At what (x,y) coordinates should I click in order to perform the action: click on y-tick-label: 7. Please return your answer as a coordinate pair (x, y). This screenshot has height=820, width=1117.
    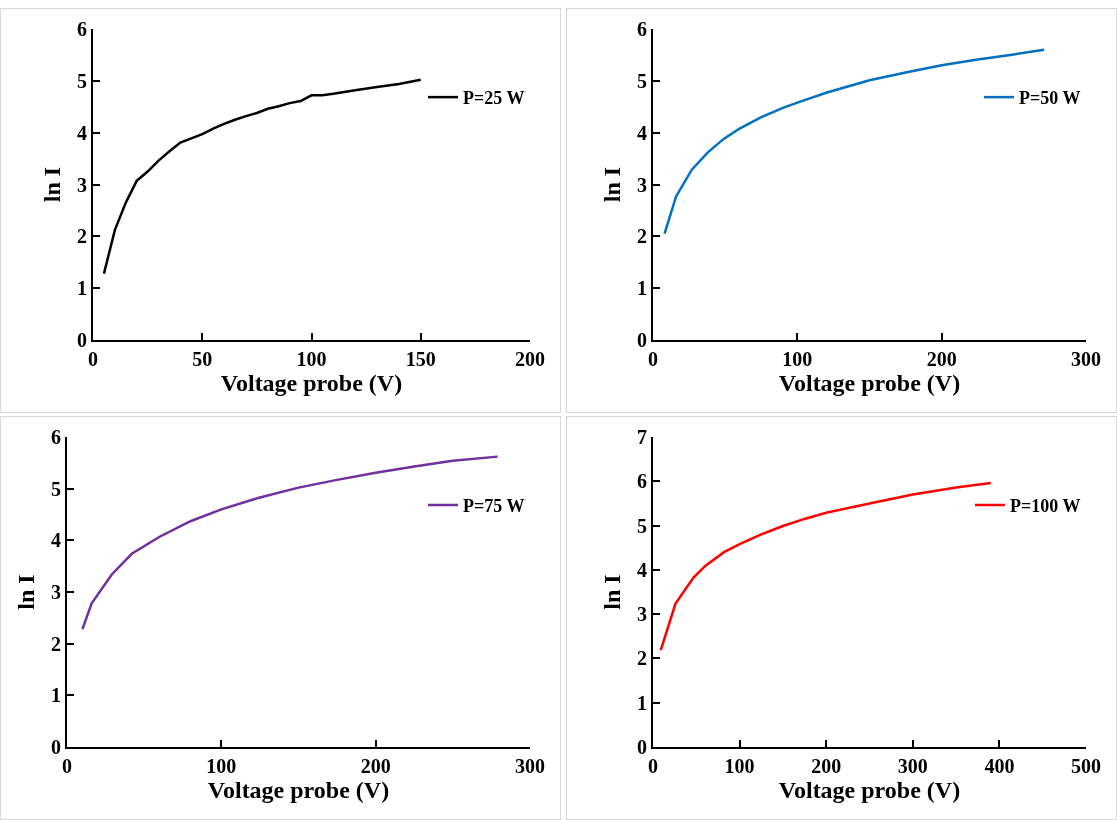
    Looking at the image, I should click on (642, 437).